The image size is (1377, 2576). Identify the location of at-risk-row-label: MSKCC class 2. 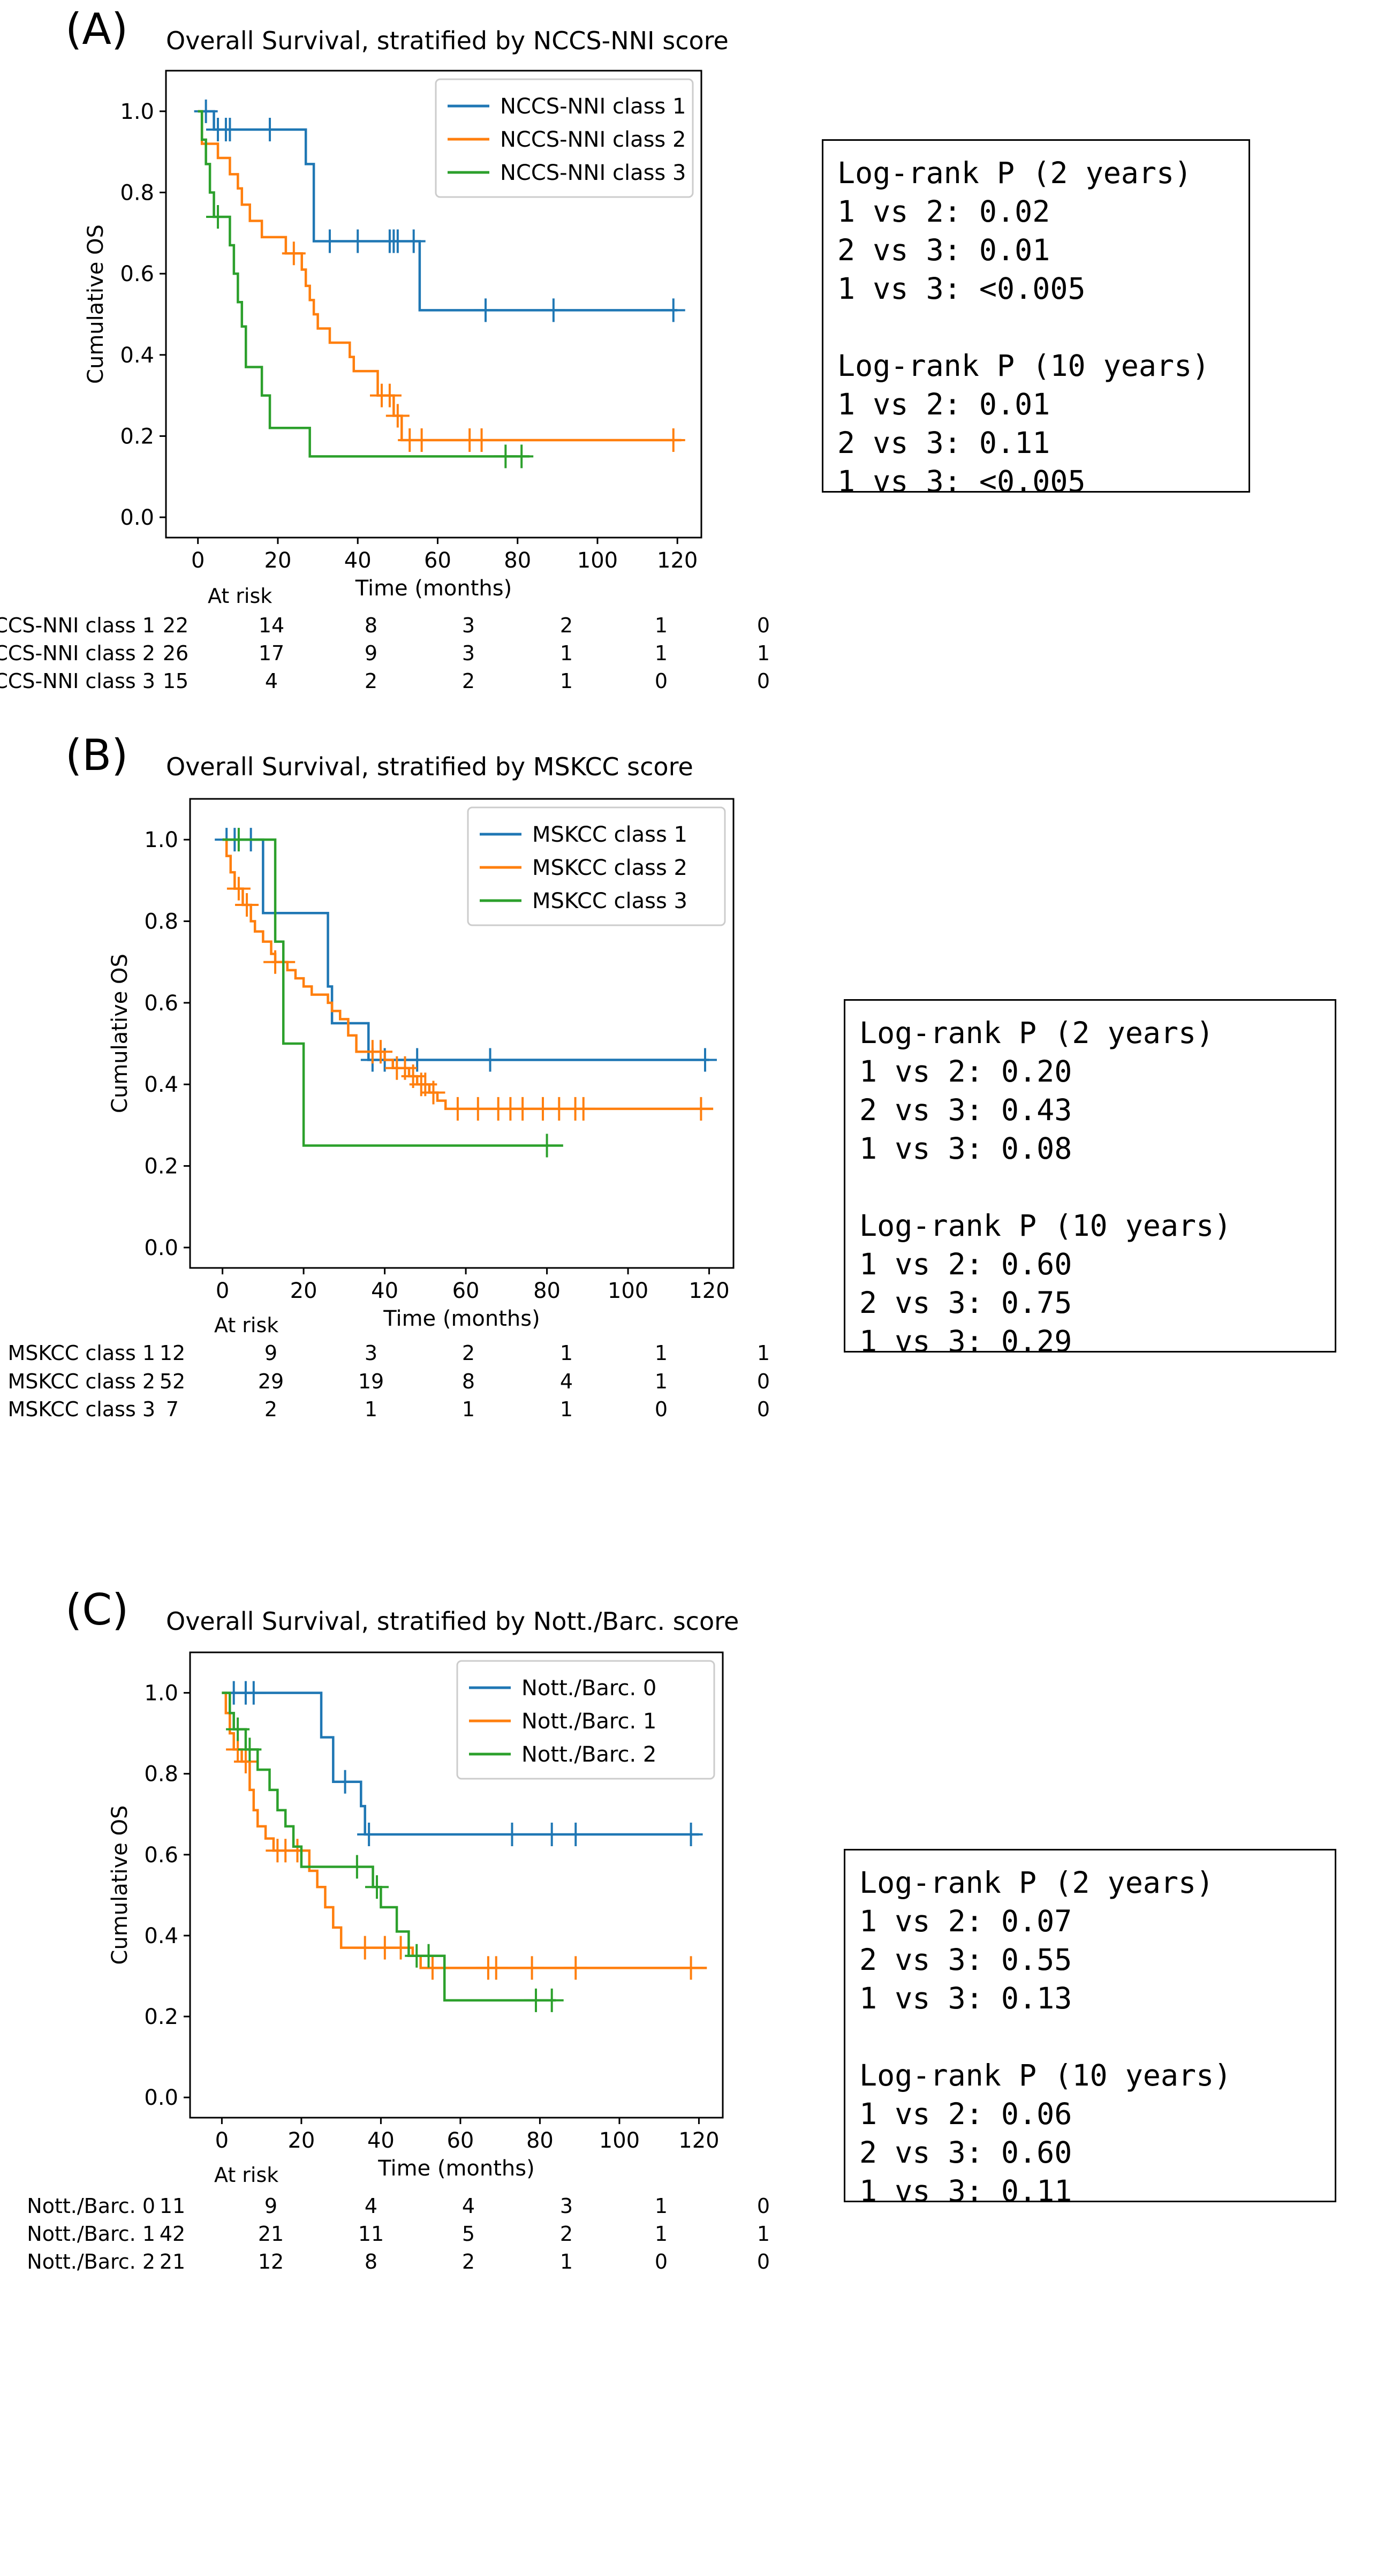
(82, 1381).